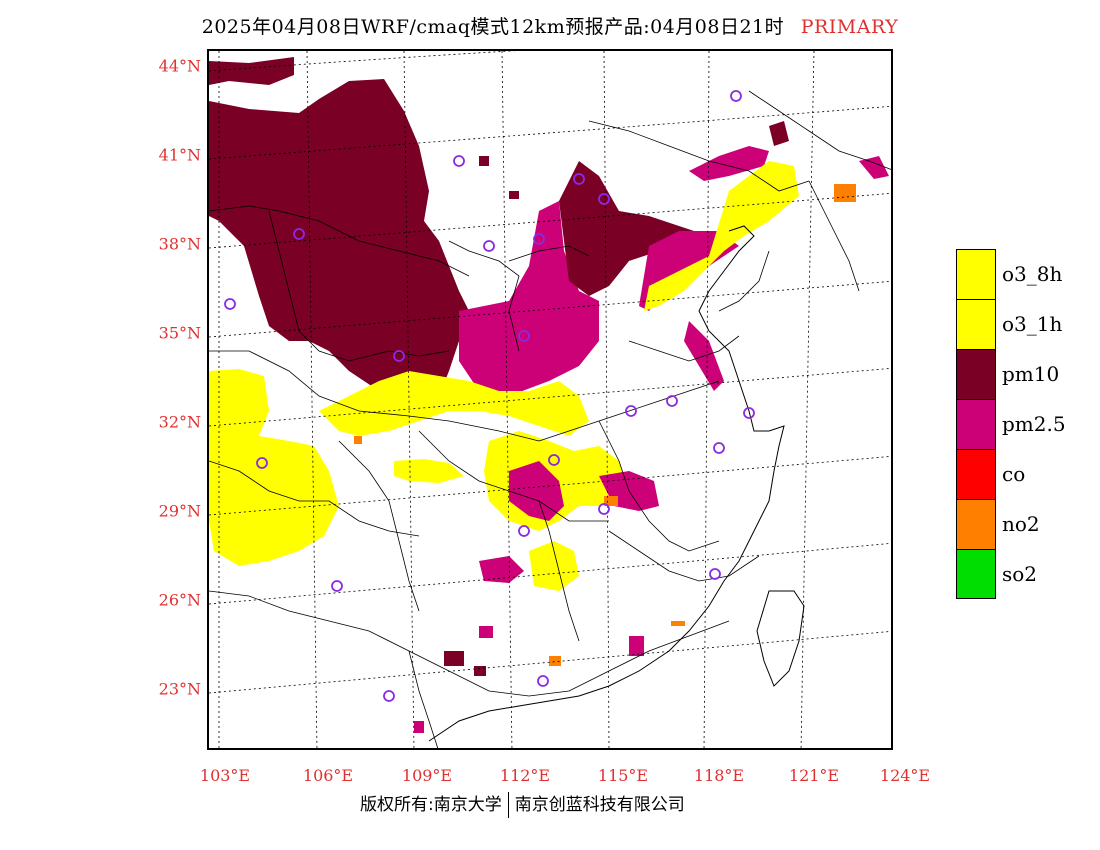 The height and width of the screenshot is (850, 1100). I want to click on legend-item-o3-8h: o3_8h, so click(1011, 274).